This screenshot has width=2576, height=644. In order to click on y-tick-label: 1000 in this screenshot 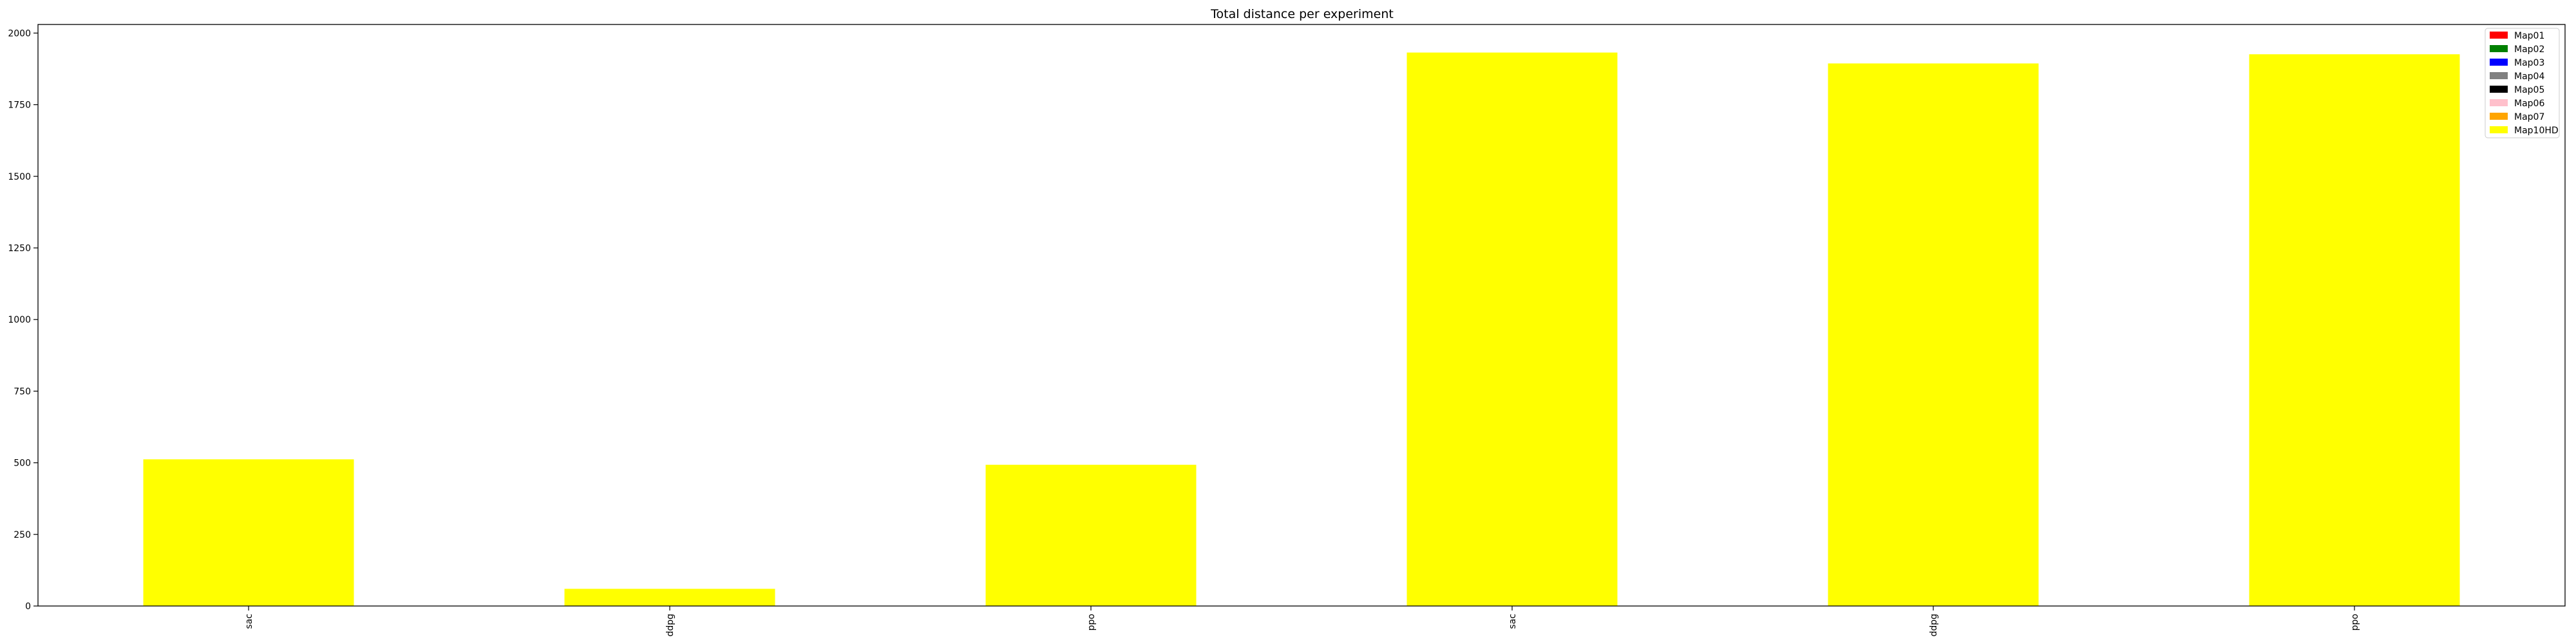, I will do `click(19, 320)`.